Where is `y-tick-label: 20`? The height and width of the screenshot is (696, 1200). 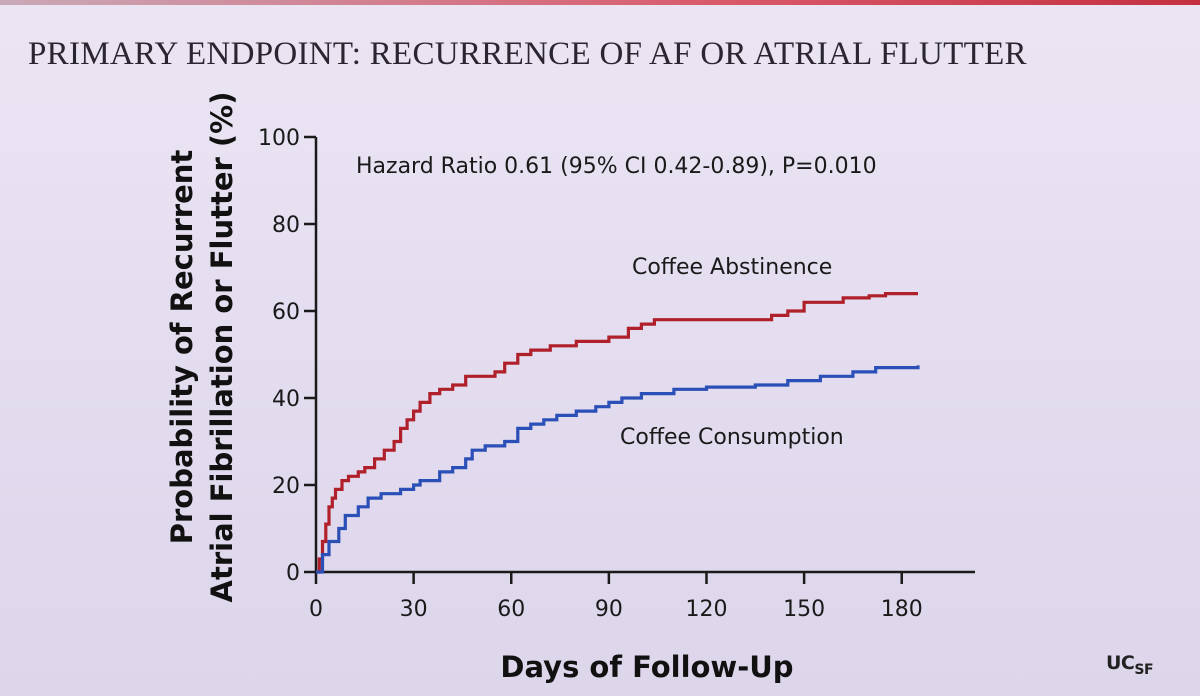 y-tick-label: 20 is located at coordinates (286, 486).